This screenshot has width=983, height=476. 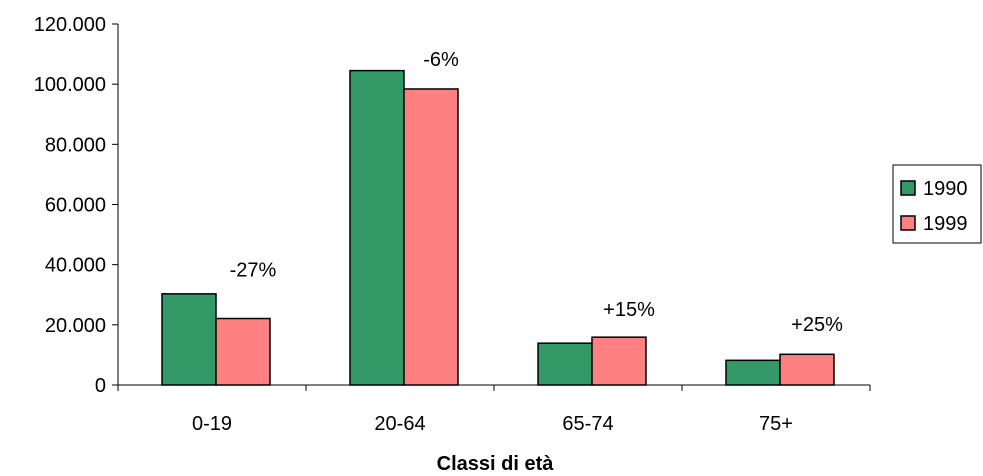 What do you see at coordinates (70, 85) in the screenshot?
I see `y-tick-label: 100.000` at bounding box center [70, 85].